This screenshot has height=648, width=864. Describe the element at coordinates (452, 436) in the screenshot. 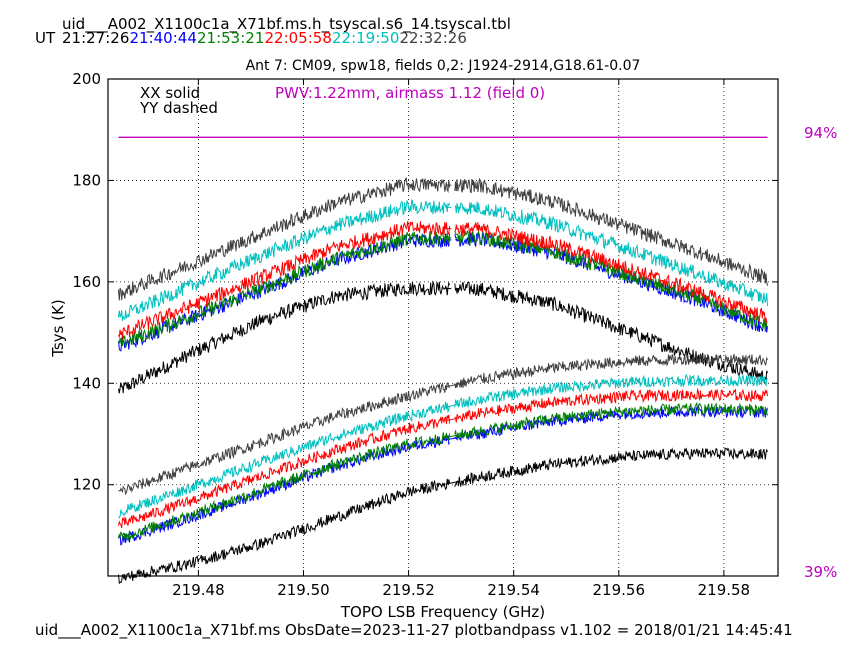

I see `trace-xx-8-connector` at that location.